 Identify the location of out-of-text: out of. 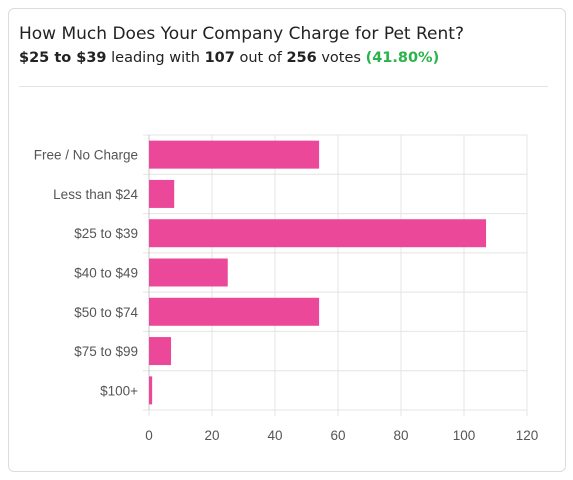
(260, 58).